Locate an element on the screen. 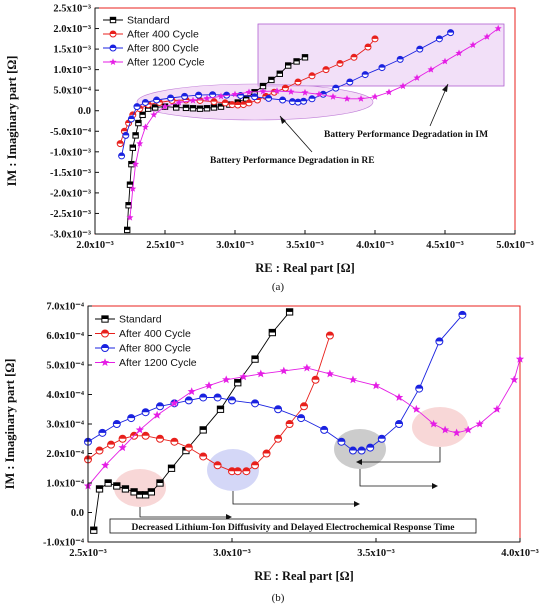 The width and height of the screenshot is (550, 609). chart-b-y-tick-label: 4.0x10⁻⁴ is located at coordinates (65, 395).